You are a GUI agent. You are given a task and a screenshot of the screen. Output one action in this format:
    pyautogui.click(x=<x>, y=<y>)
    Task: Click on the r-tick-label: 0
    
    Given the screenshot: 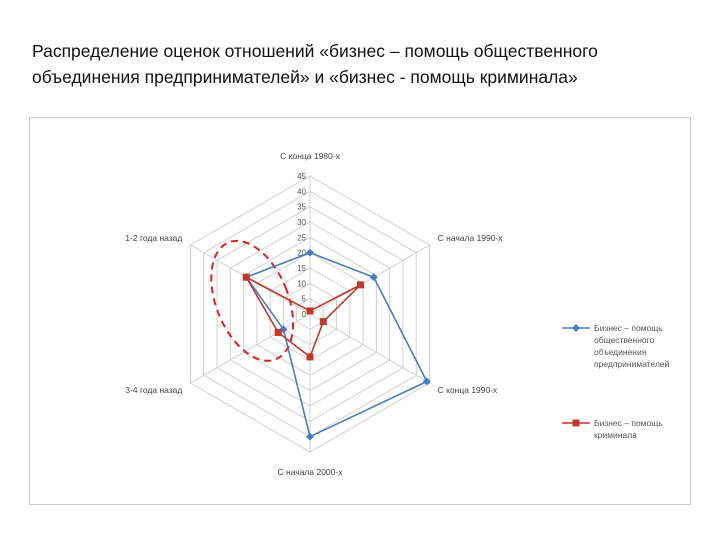 What is the action you would take?
    pyautogui.click(x=304, y=314)
    